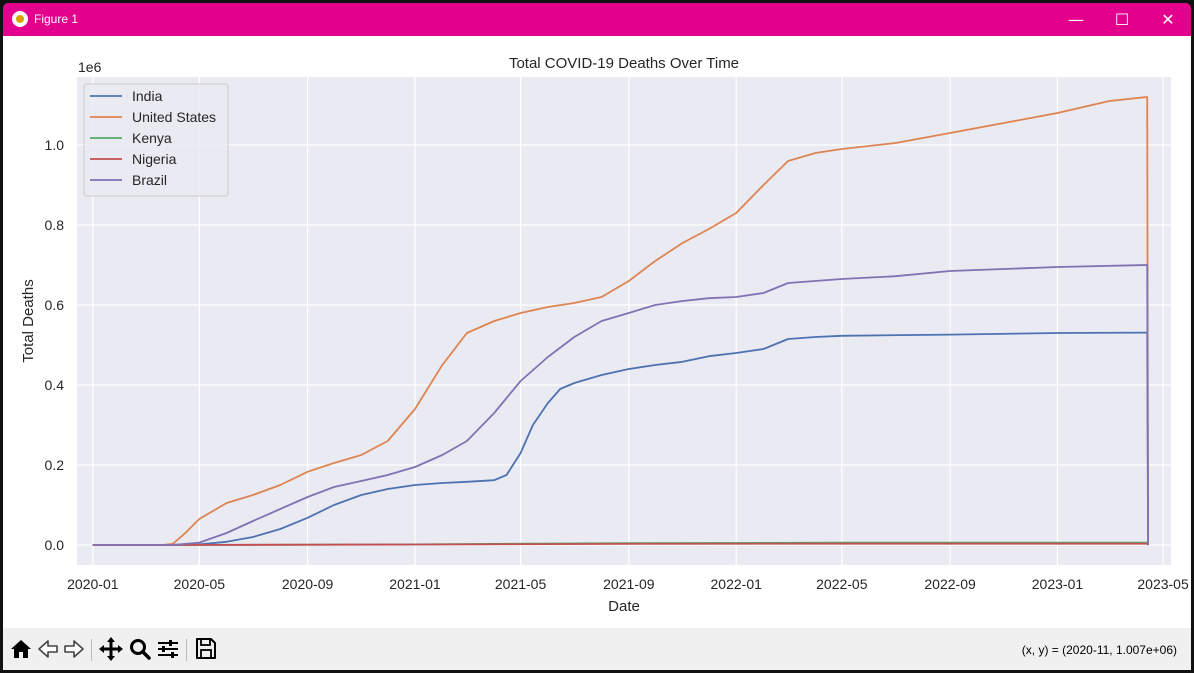 The image size is (1194, 673). What do you see at coordinates (842, 584) in the screenshot?
I see `x-tick-label: 2022-05` at bounding box center [842, 584].